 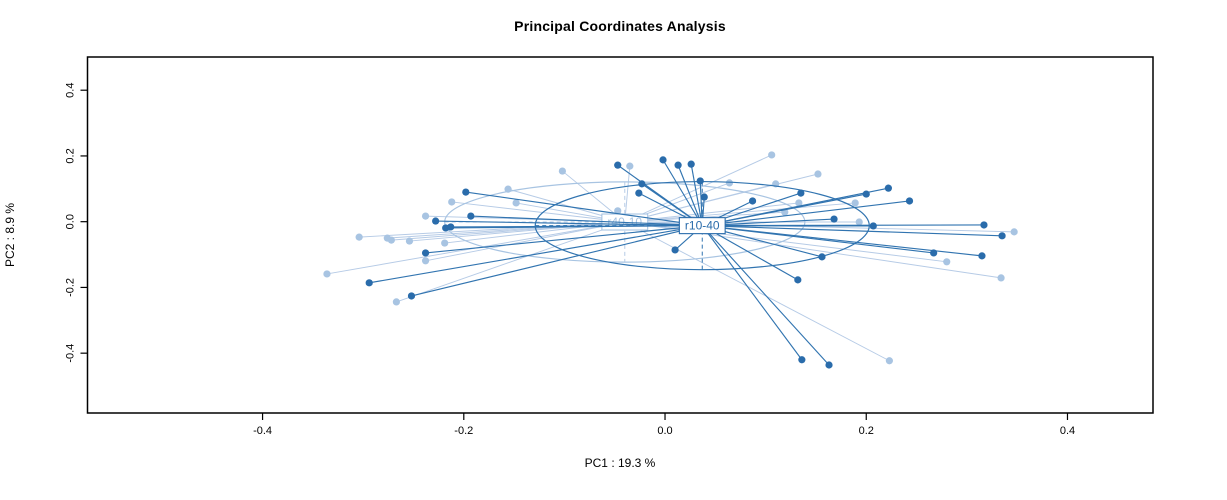 I want to click on x-tick-label: 0.2, so click(x=866, y=431).